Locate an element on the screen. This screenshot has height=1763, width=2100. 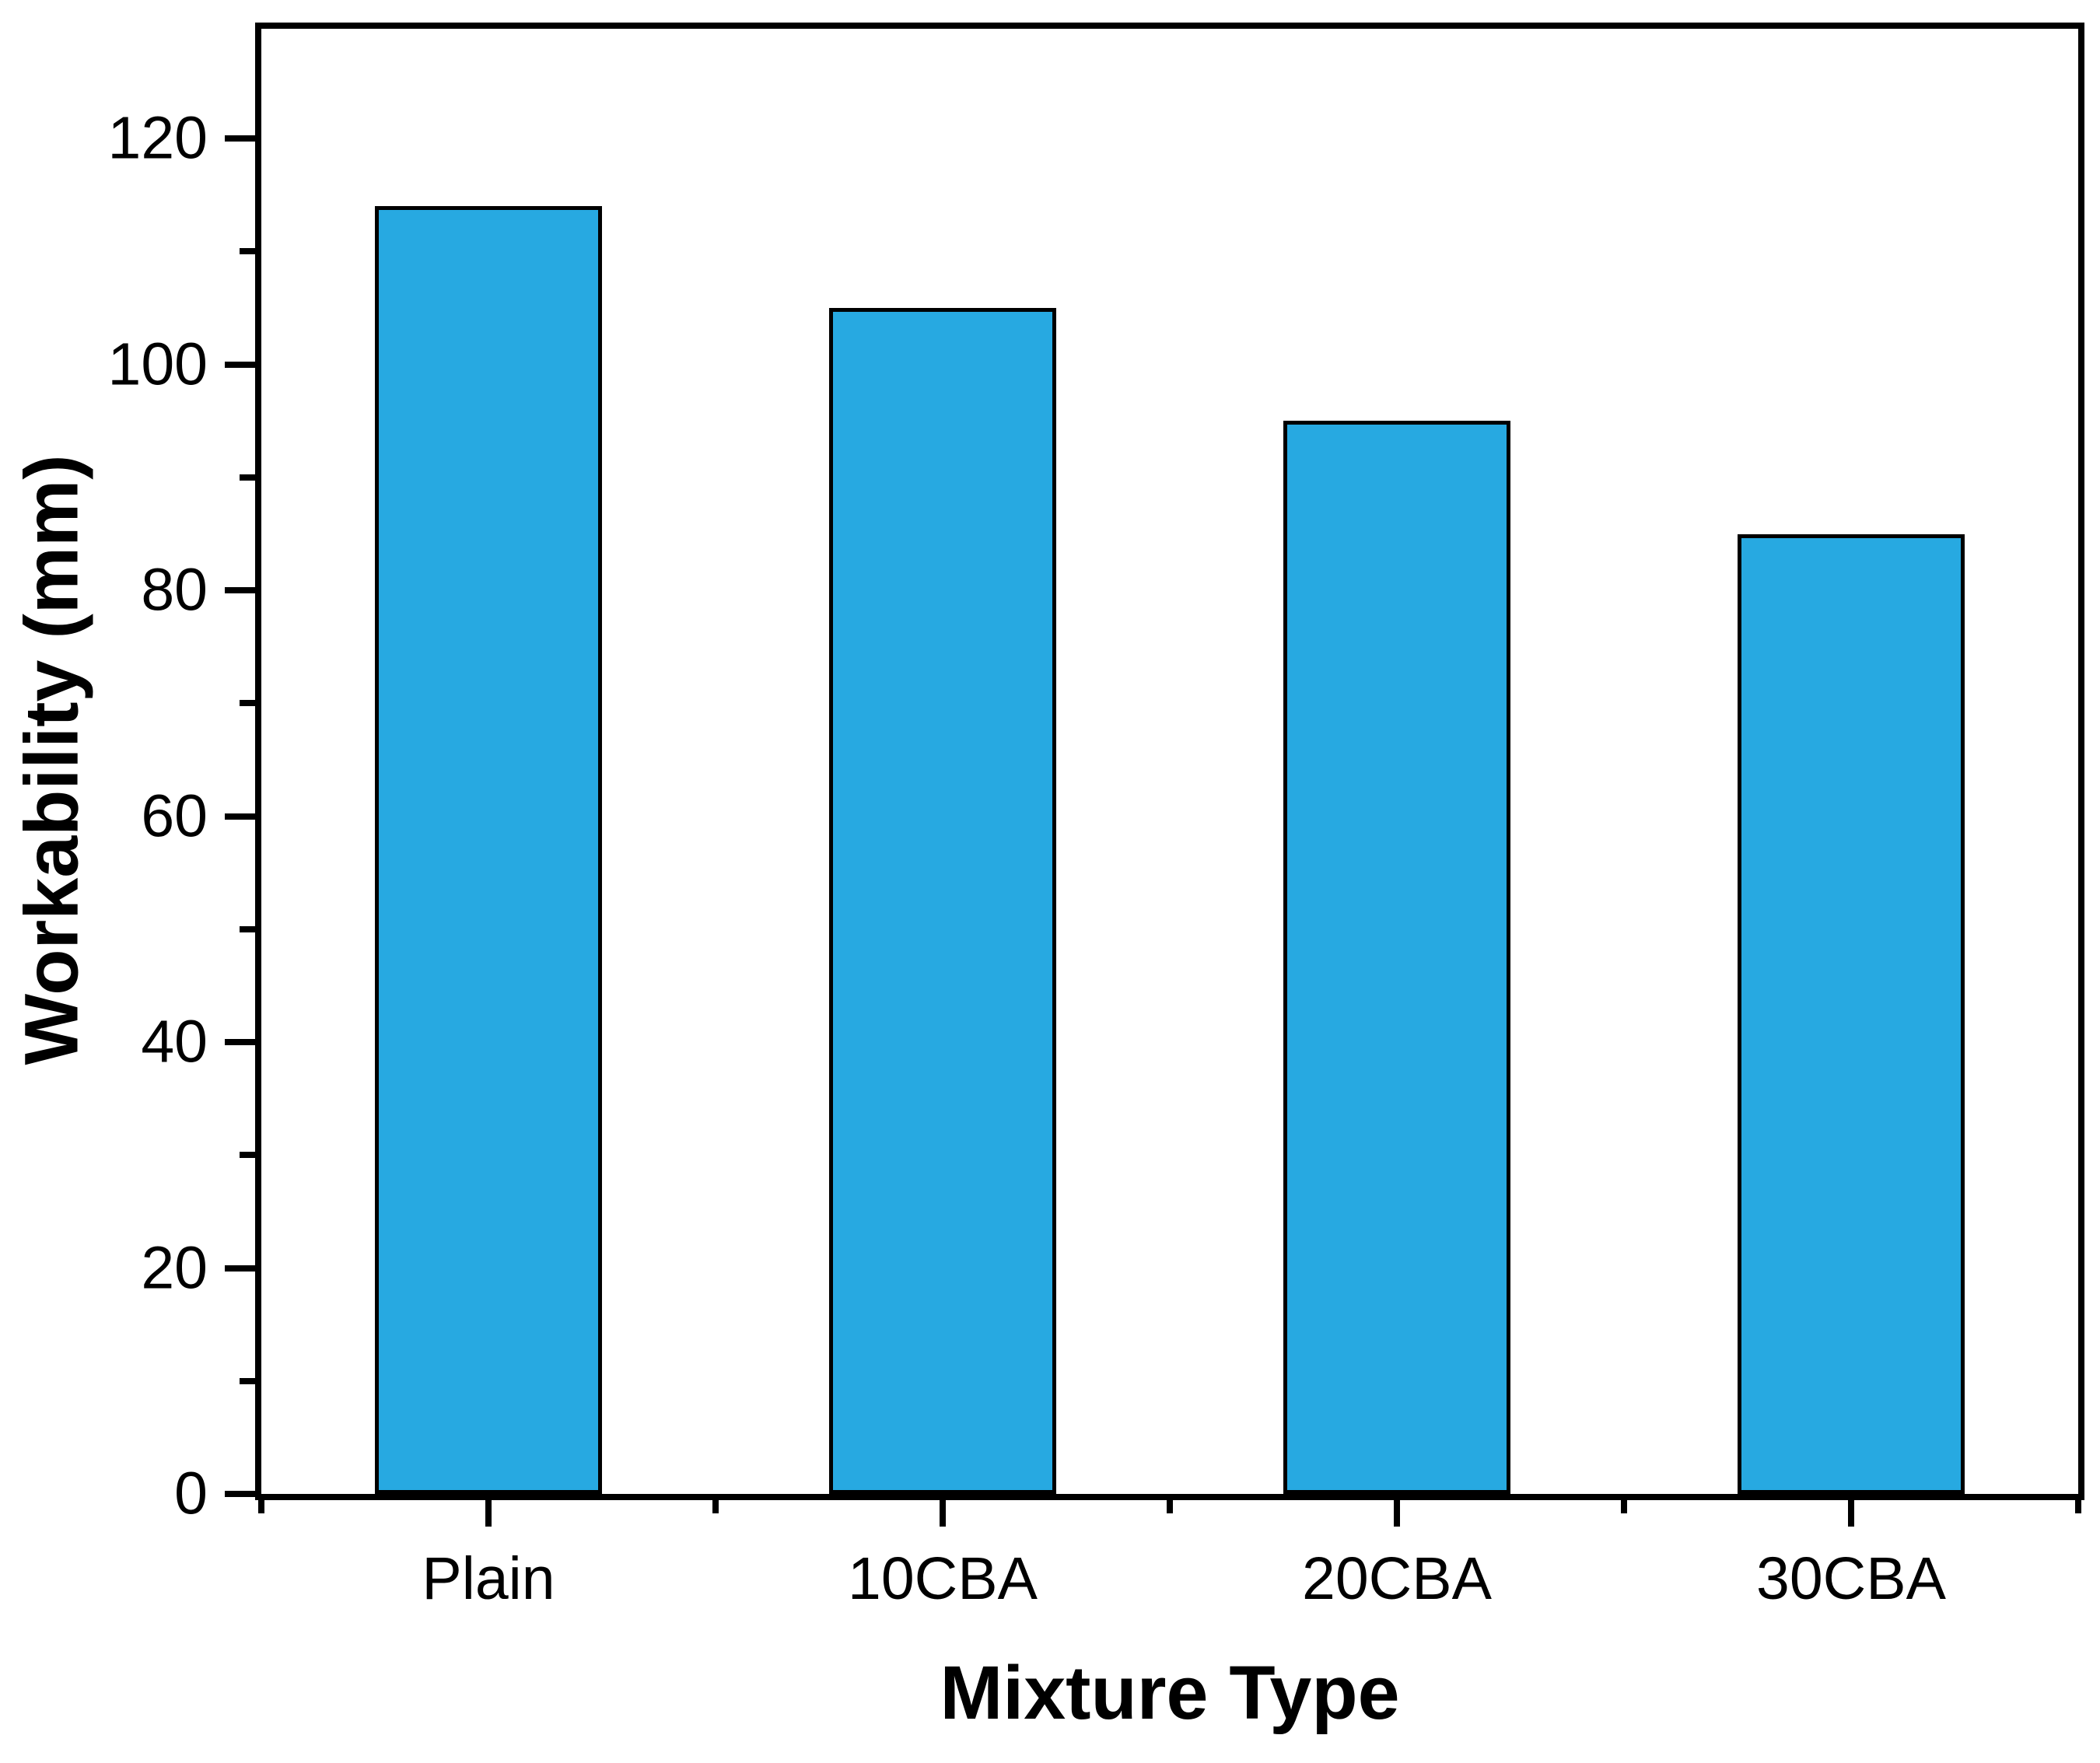
bar-plain is located at coordinates (489, 850).